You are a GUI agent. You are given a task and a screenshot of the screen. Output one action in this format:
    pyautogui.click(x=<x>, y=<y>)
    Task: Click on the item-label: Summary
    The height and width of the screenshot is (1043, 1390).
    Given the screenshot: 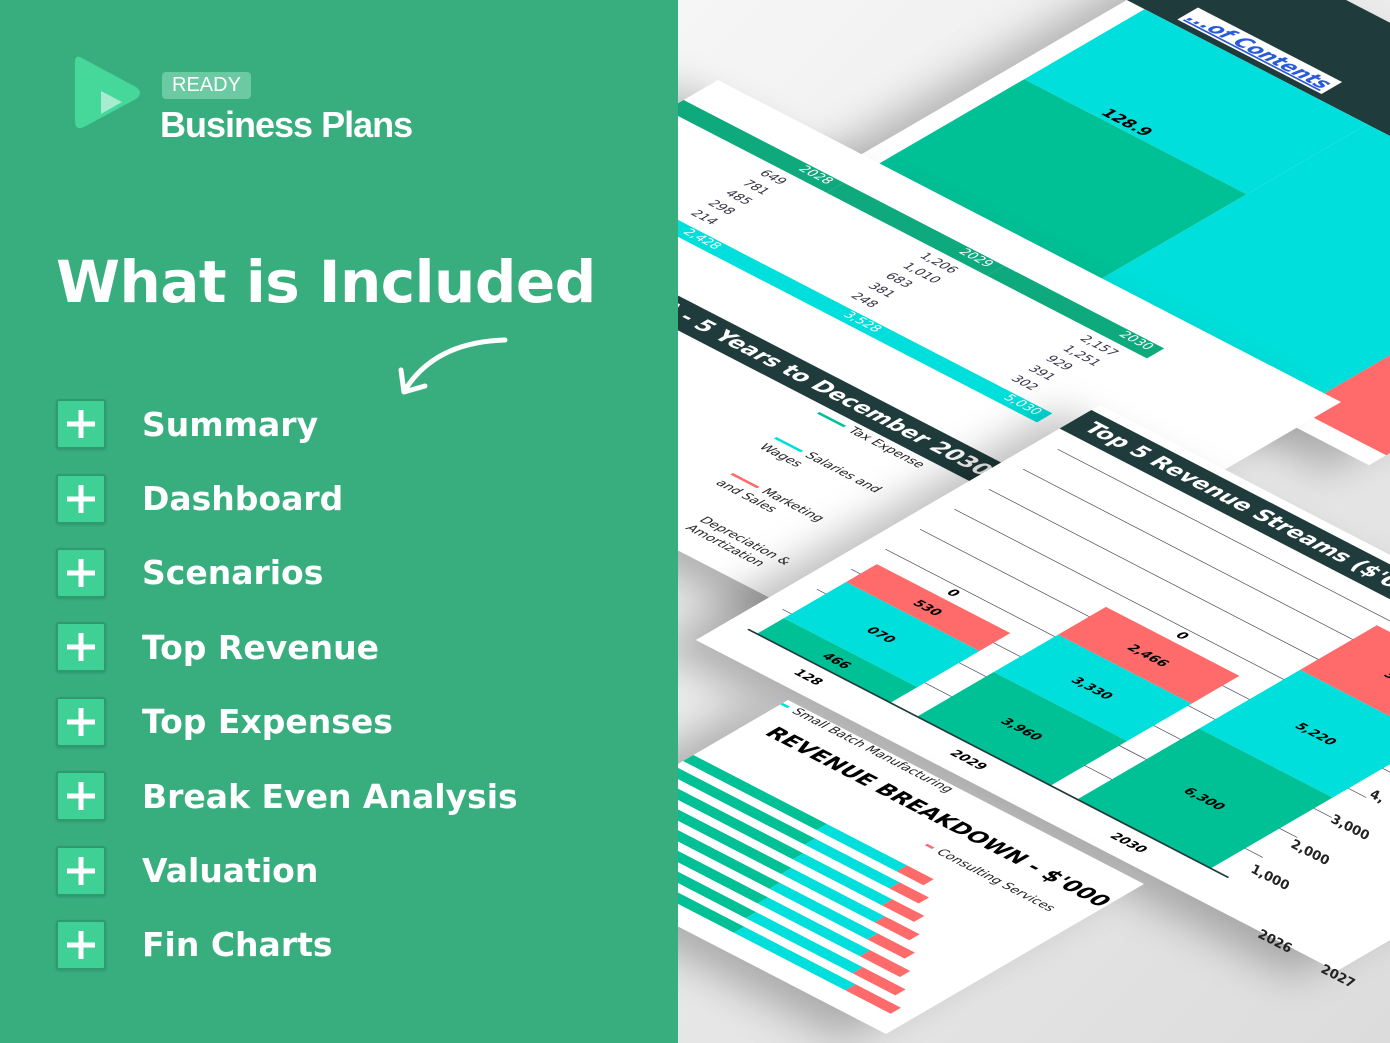 What is the action you would take?
    pyautogui.click(x=230, y=424)
    